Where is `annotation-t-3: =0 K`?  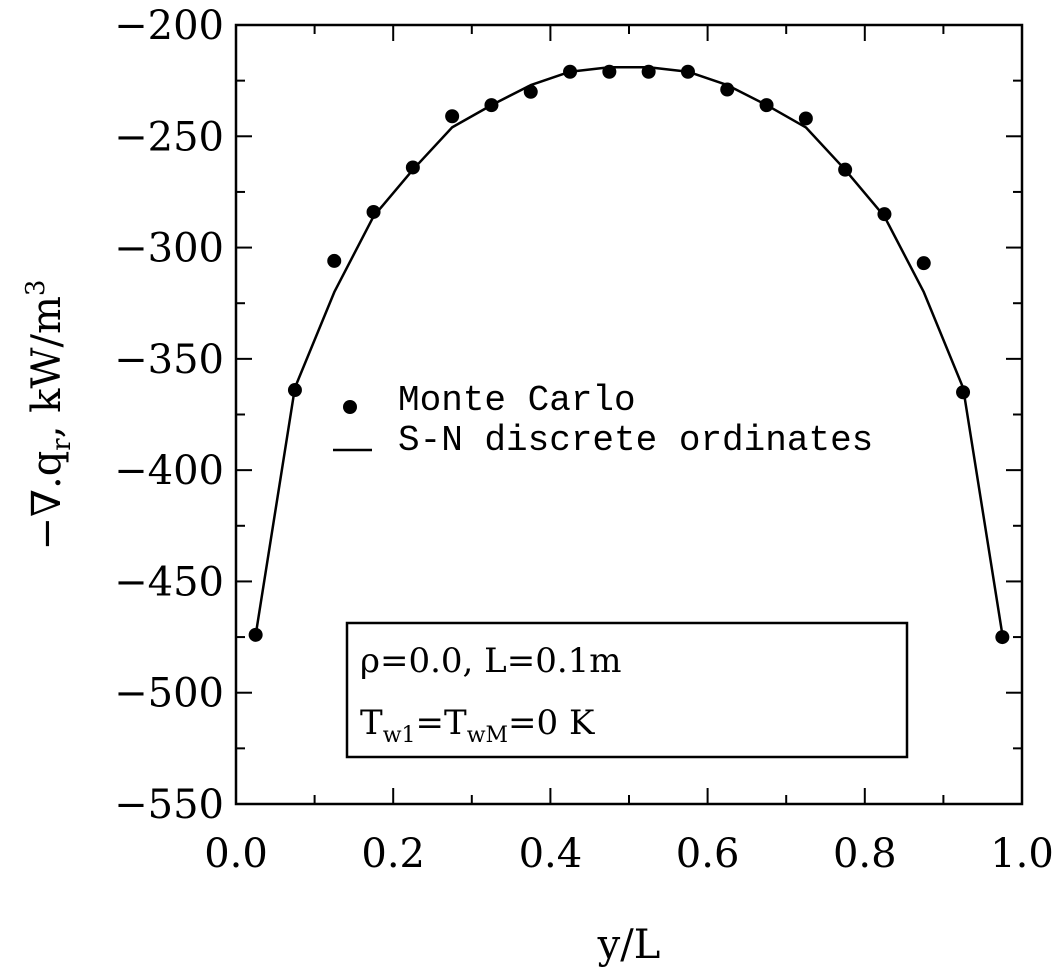 annotation-t-3: =0 K is located at coordinates (551, 723).